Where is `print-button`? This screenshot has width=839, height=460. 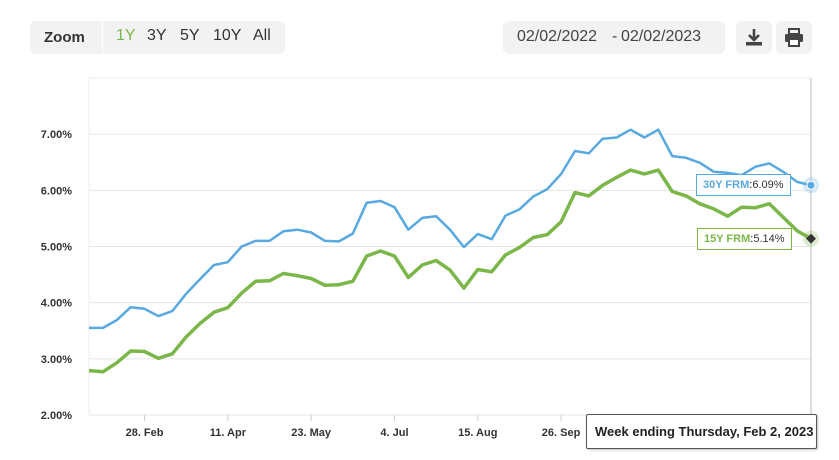 print-button is located at coordinates (794, 37).